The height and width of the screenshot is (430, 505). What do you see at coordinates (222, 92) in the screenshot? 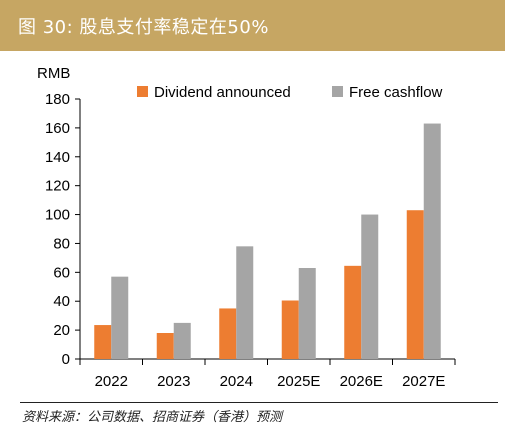
I see `legend-label-dividend: Dividend announced` at bounding box center [222, 92].